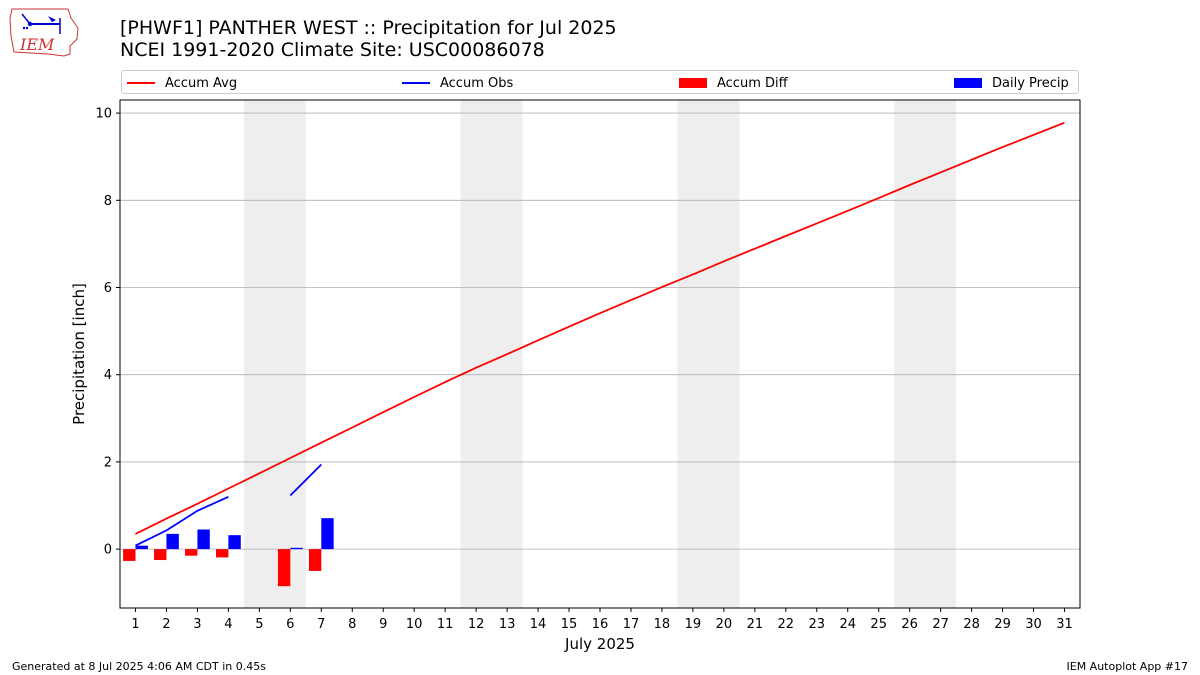  What do you see at coordinates (968, 83) in the screenshot?
I see `legend-swatch-daily-precip` at bounding box center [968, 83].